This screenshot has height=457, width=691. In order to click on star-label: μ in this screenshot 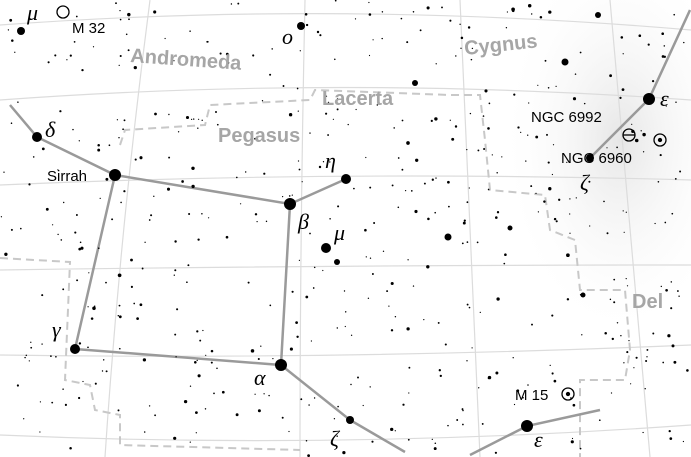, I will do `click(339, 232)`.